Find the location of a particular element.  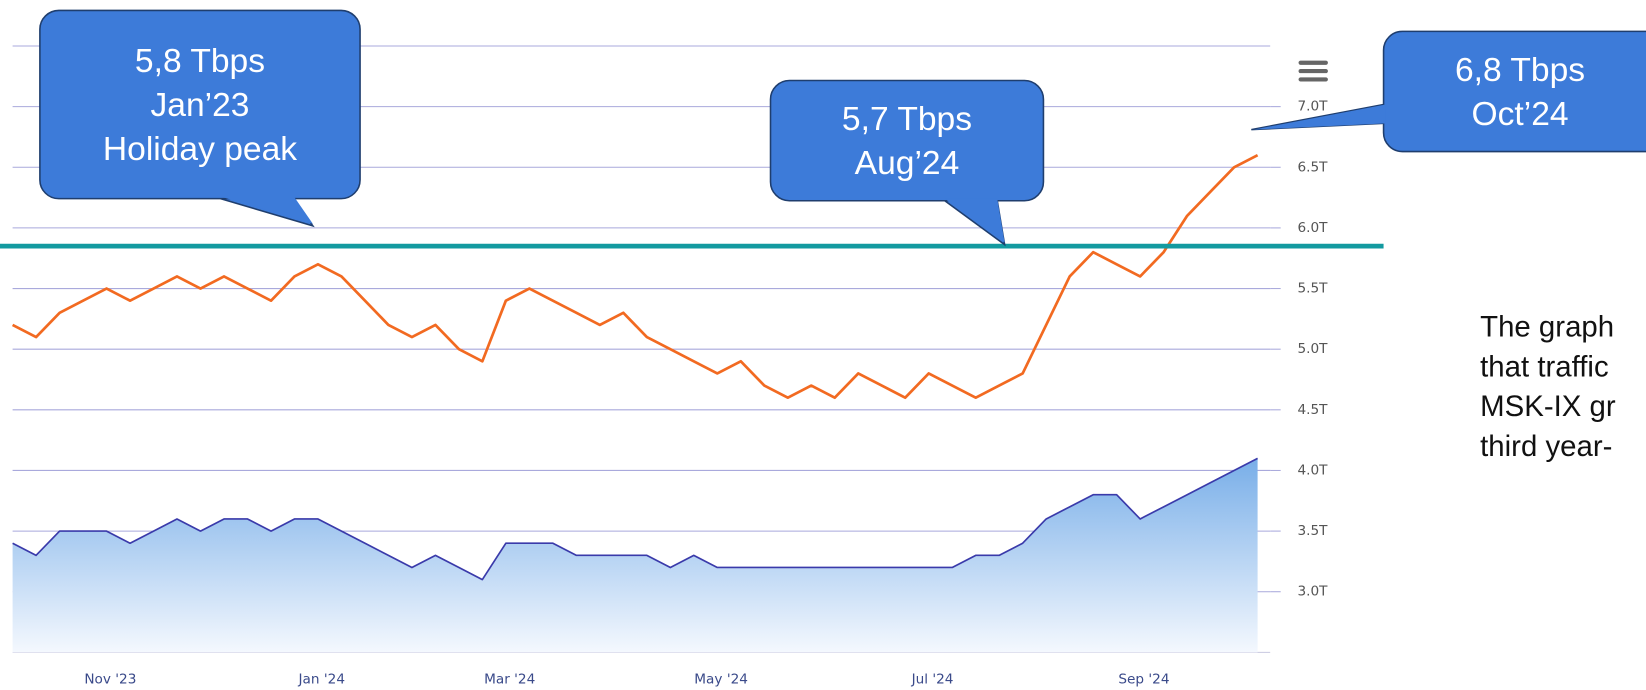

x-tick-label: Mar '24 is located at coordinates (509, 680).